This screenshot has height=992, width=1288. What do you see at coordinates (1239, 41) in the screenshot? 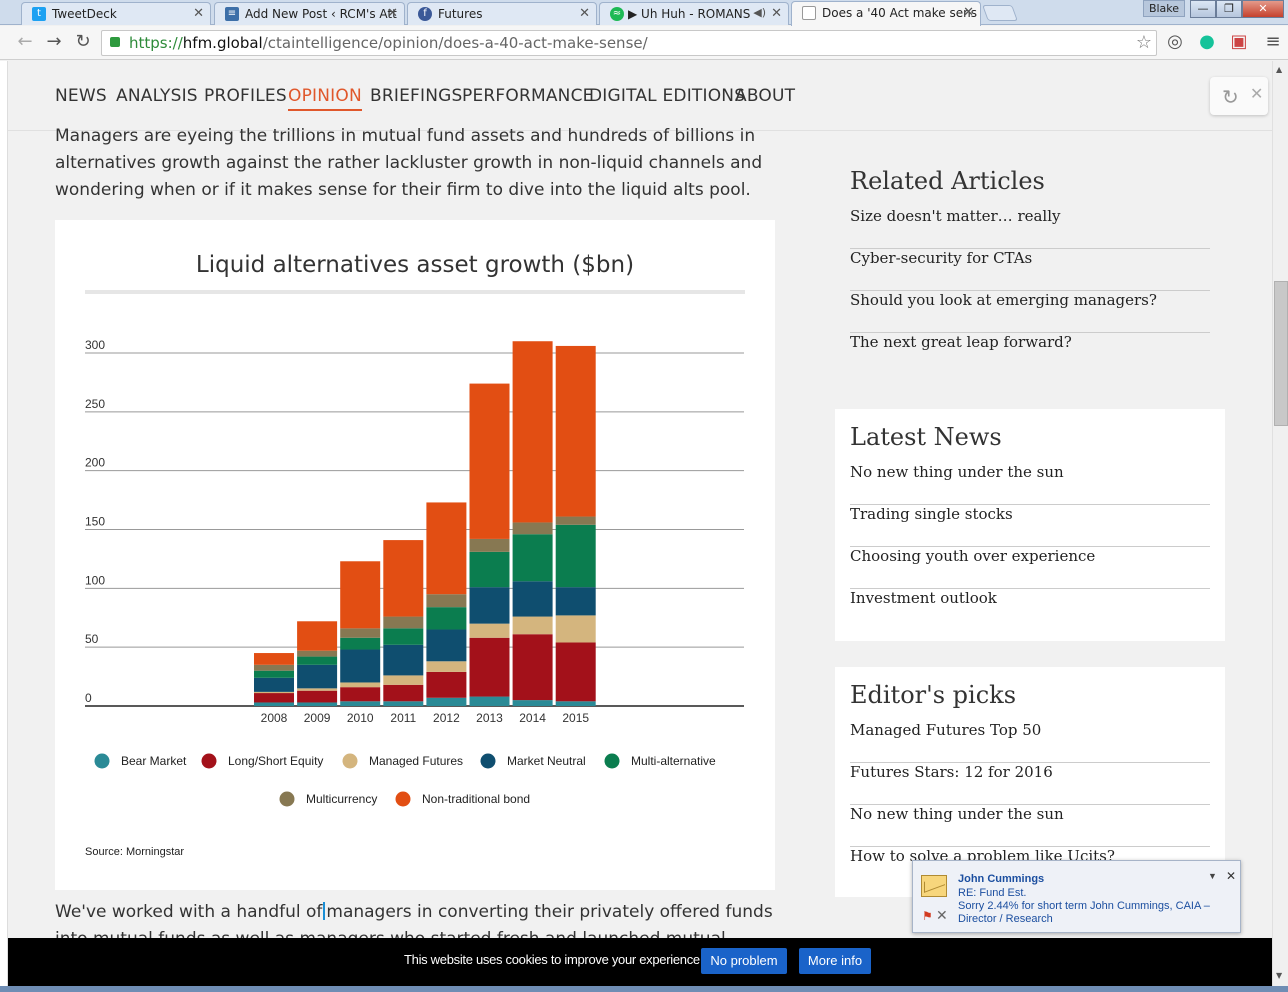
I see `shield-extension-icon: ▣` at bounding box center [1239, 41].